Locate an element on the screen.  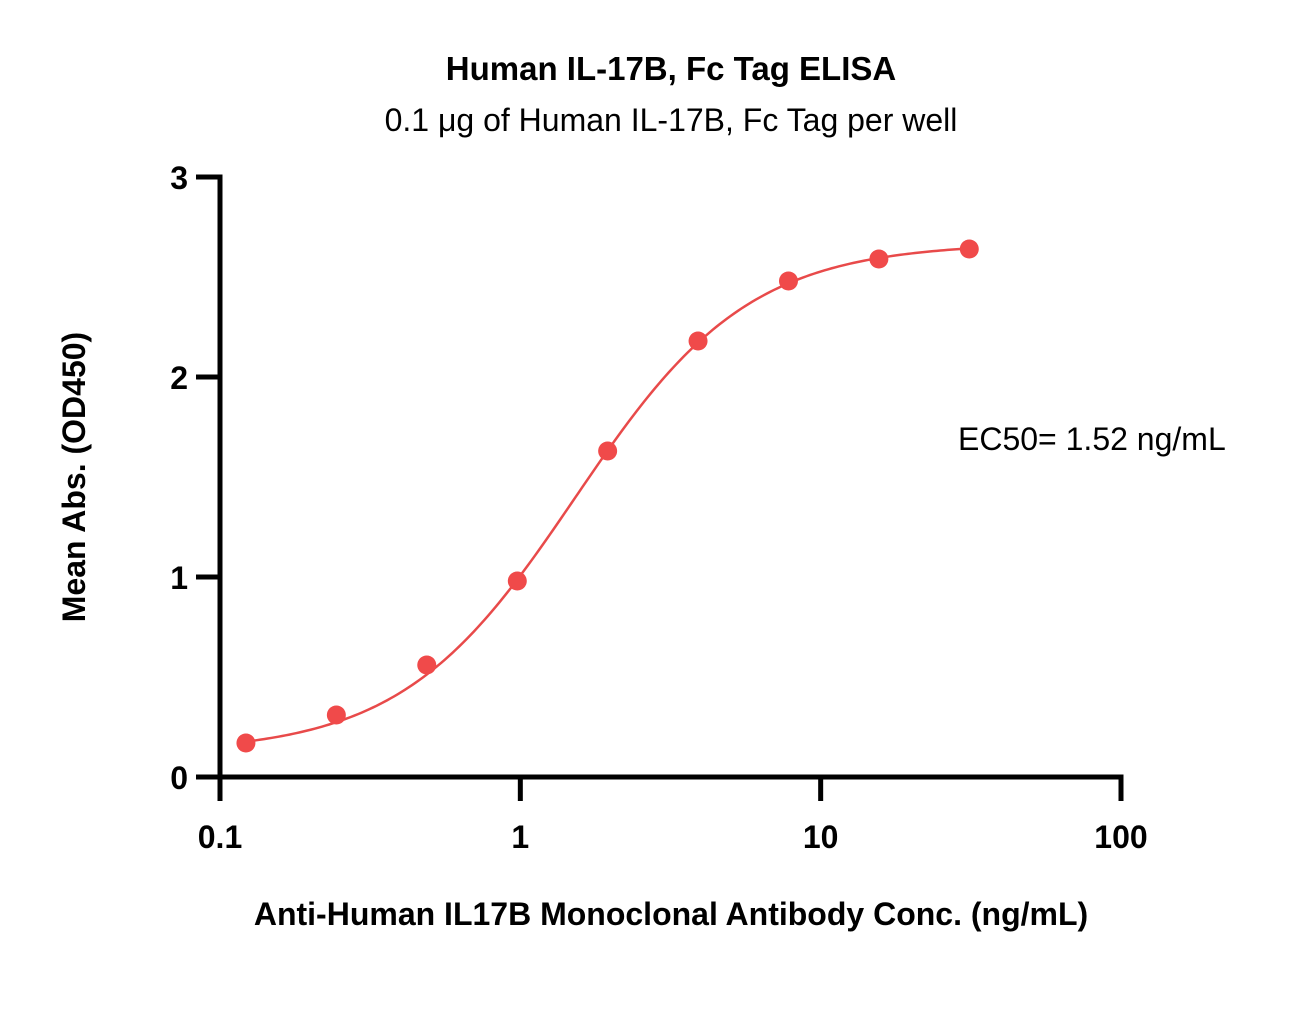
x-tick-label-1: 1 is located at coordinates (520, 837).